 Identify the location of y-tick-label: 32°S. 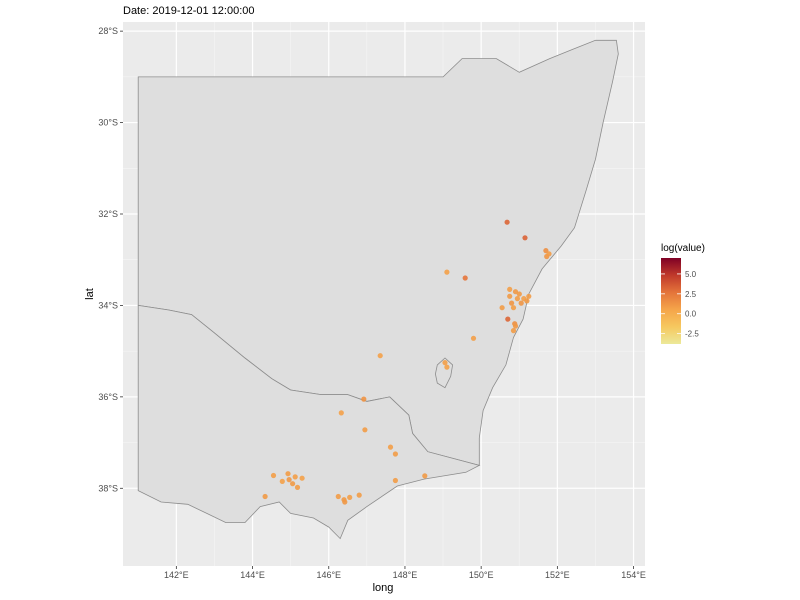
(108, 214).